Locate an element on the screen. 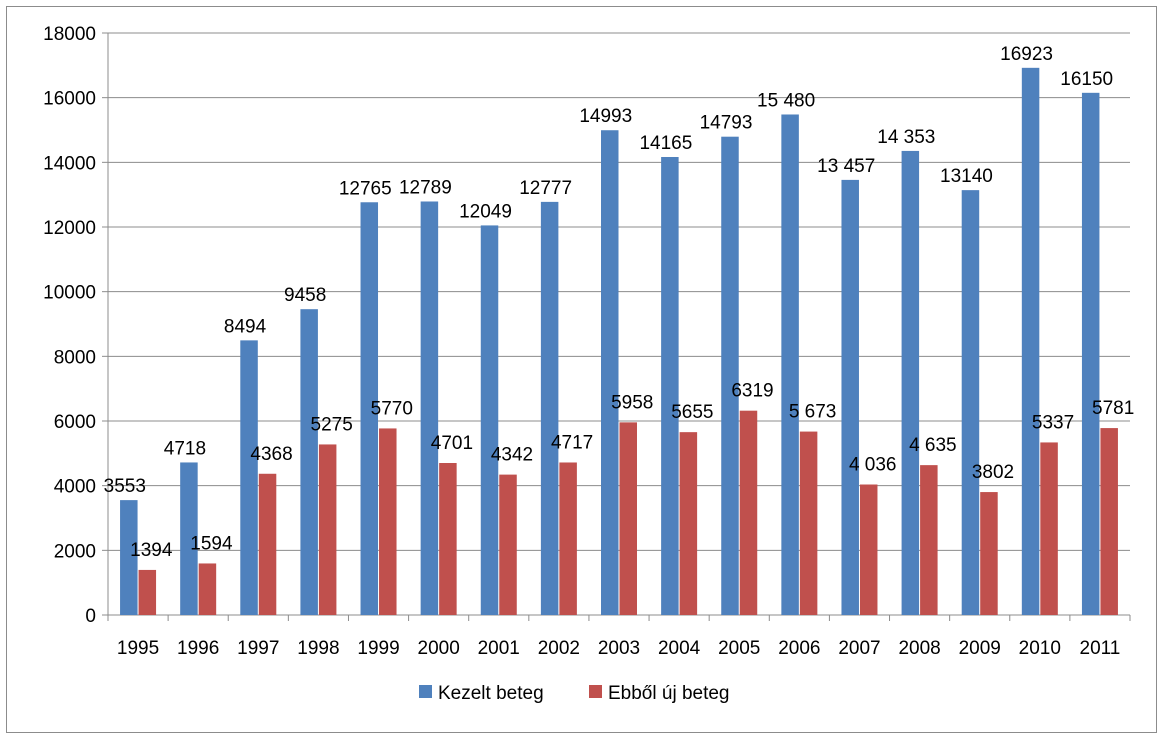  y-tick-label: 0 is located at coordinates (90, 616).